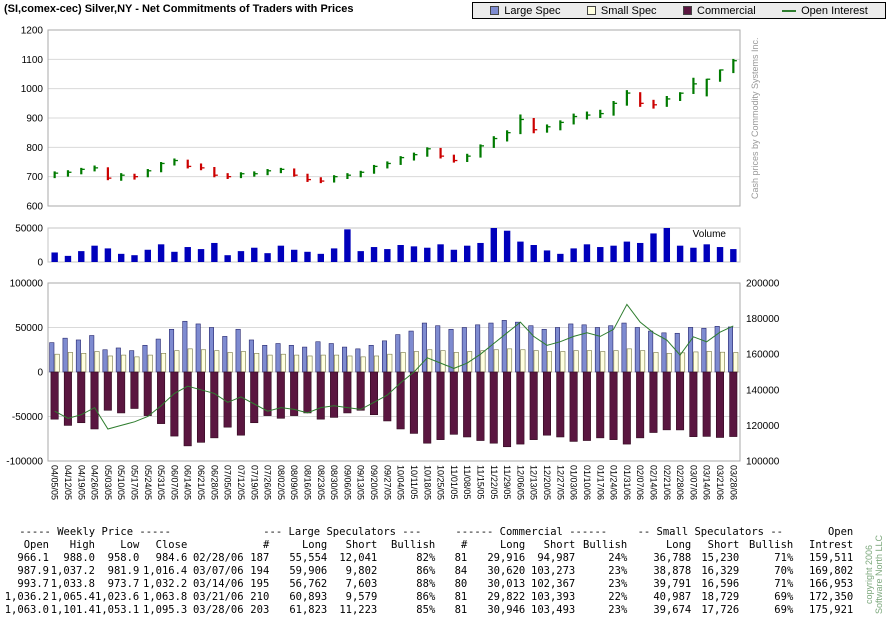 The height and width of the screenshot is (620, 889). I want to click on table-cell: 59,906, so click(308, 571).